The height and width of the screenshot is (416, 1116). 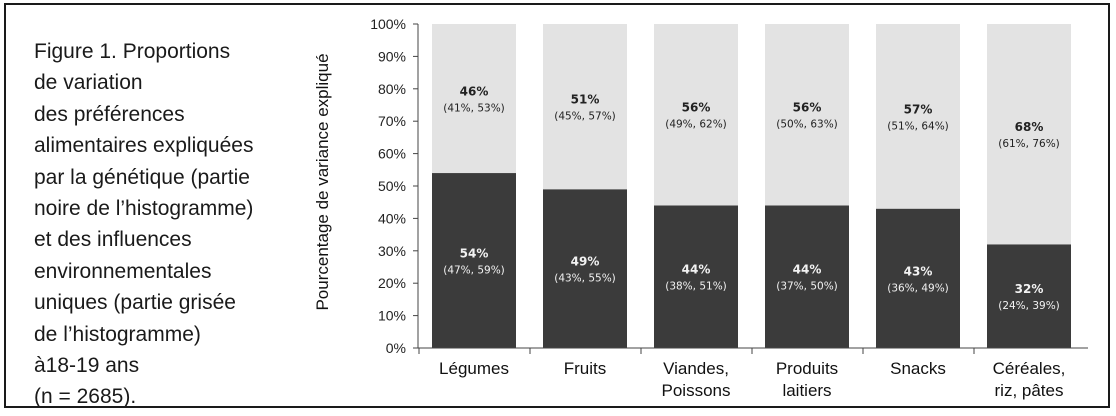 What do you see at coordinates (474, 254) in the screenshot?
I see `bar-value-label: 54%` at bounding box center [474, 254].